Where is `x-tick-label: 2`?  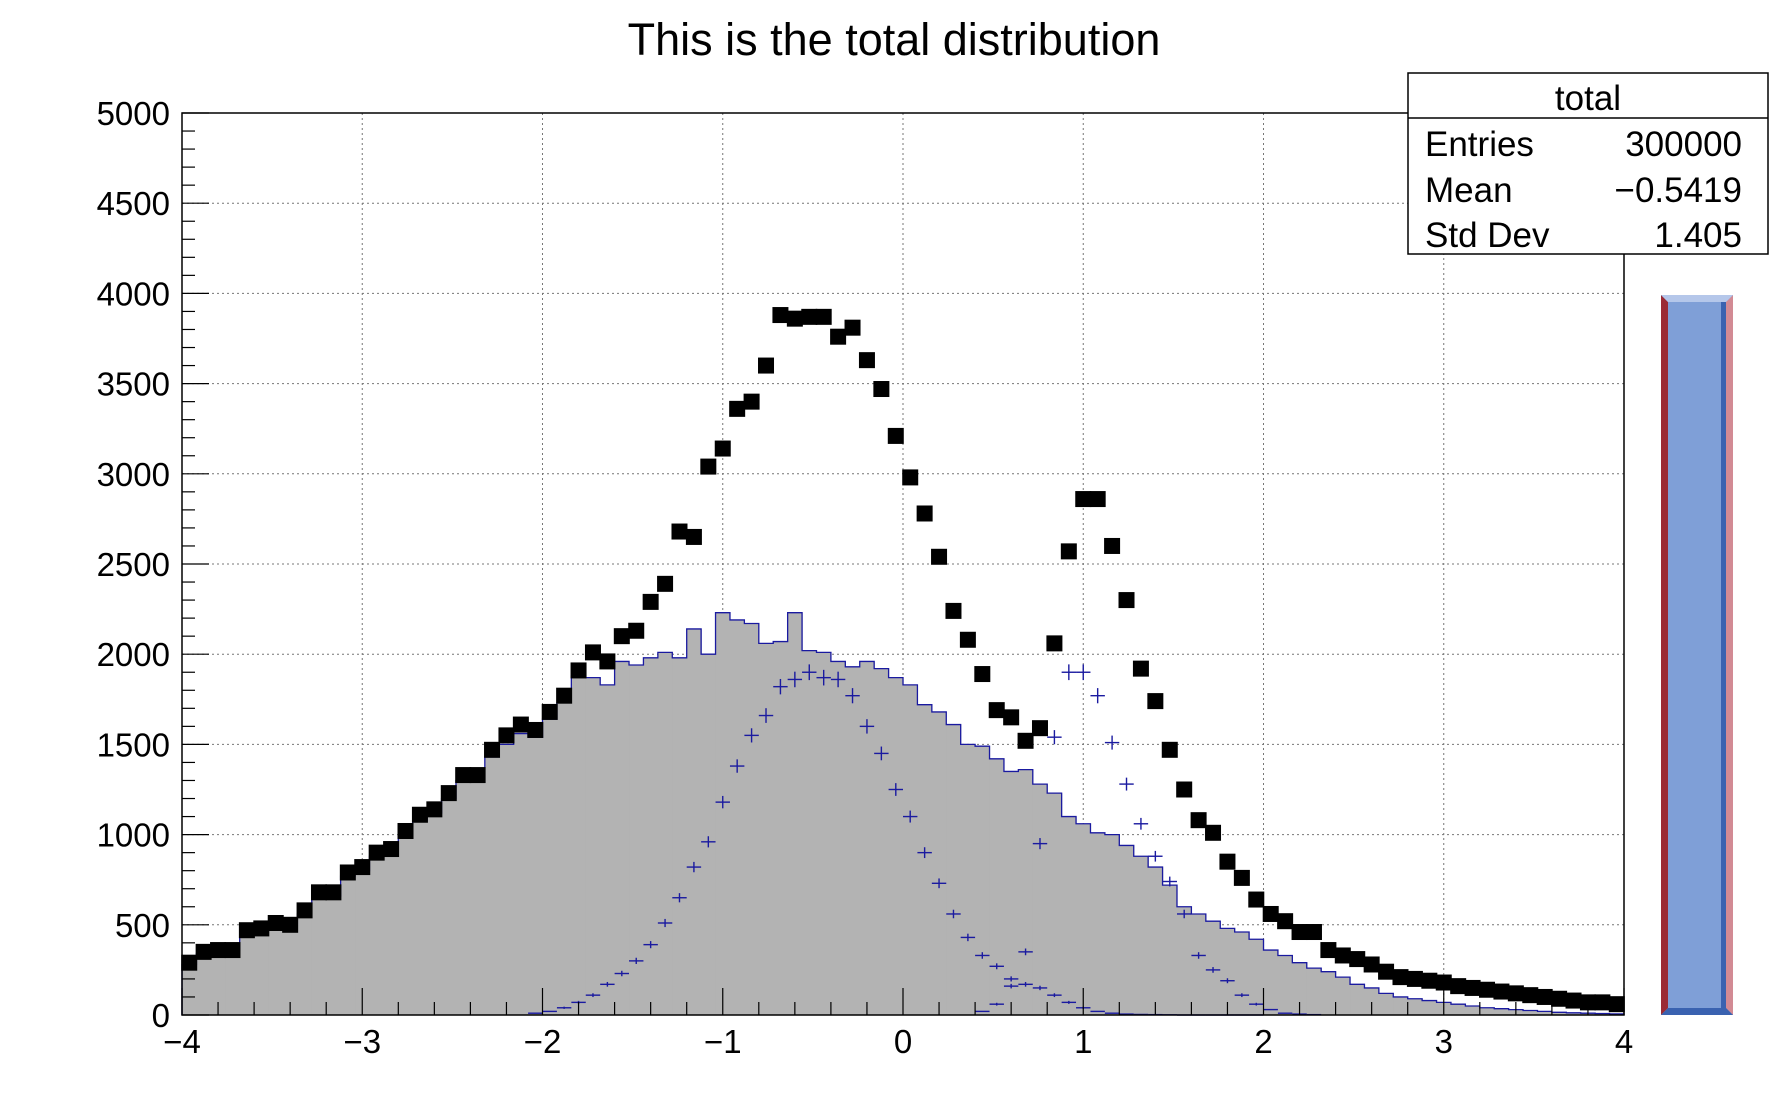
x-tick-label: 2 is located at coordinates (1263, 1041).